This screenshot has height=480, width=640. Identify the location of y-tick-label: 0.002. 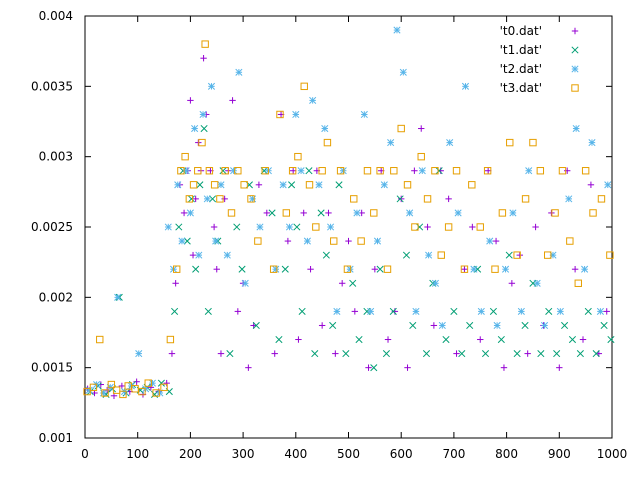
(56, 297).